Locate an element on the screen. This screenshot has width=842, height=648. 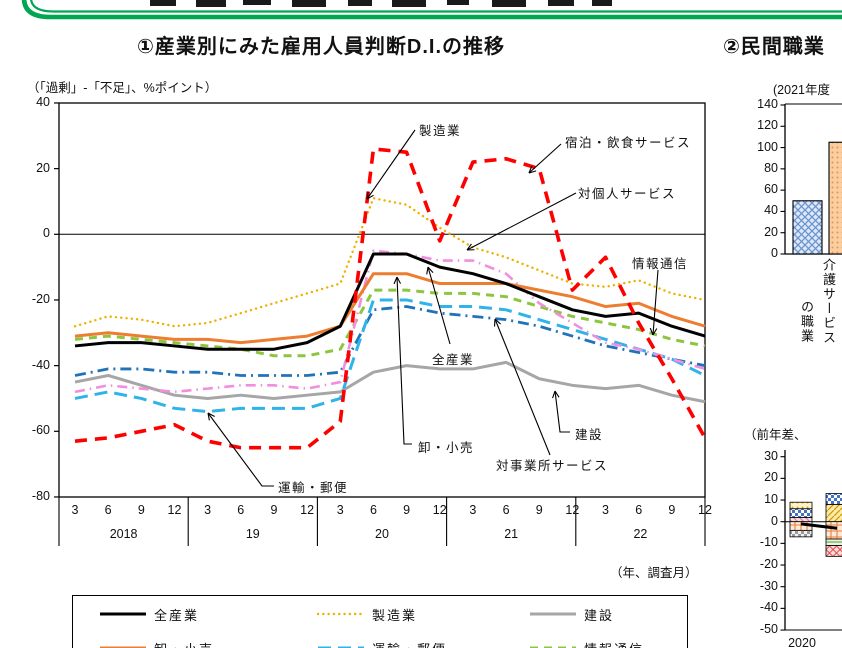
x-year-label: 22 is located at coordinates (640, 534).